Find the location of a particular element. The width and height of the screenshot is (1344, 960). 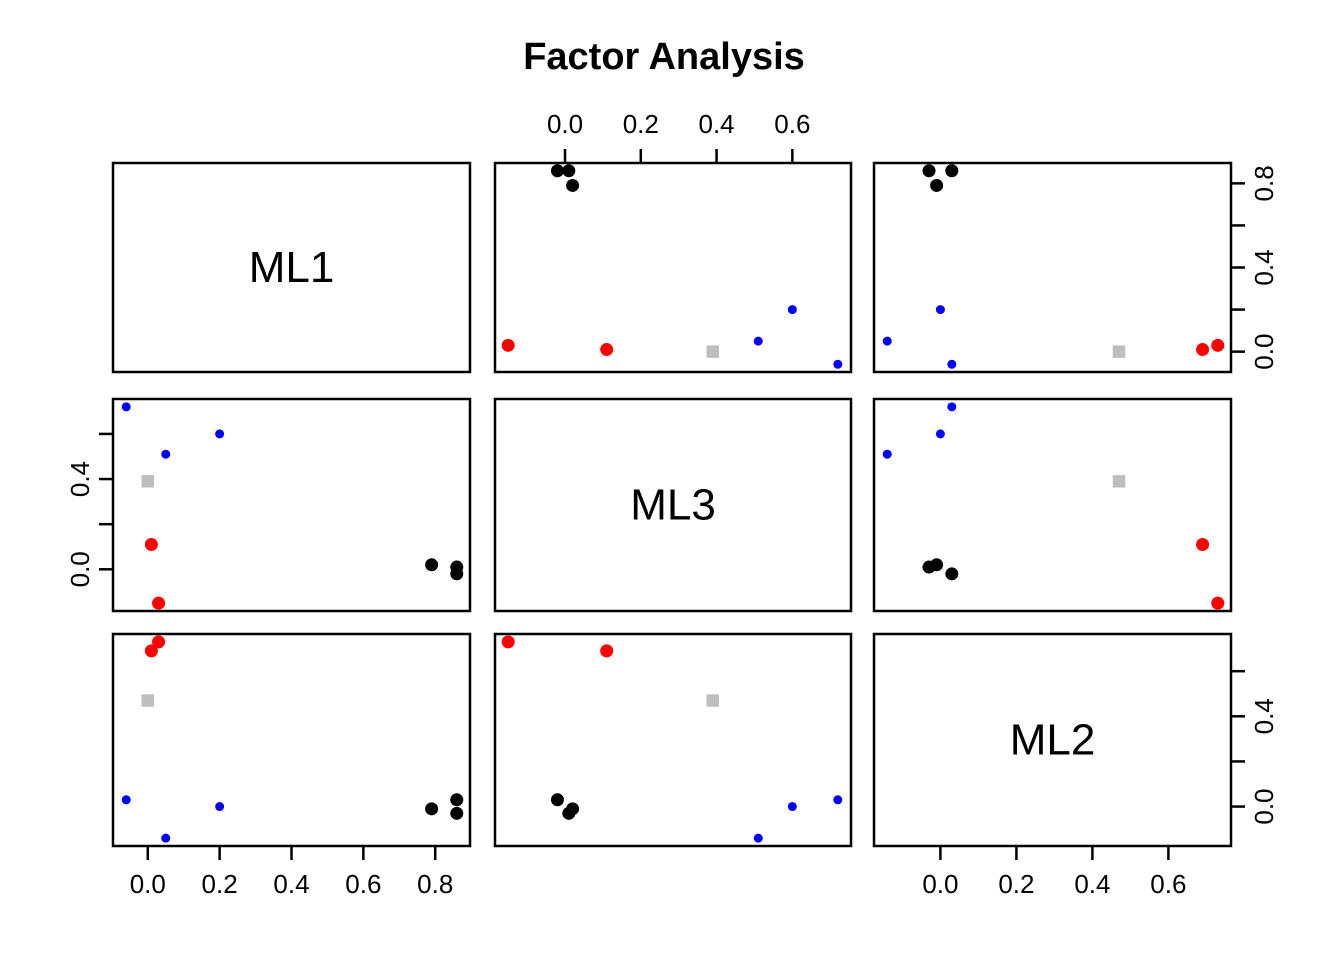

x-tick-label-ML1: 0.6 is located at coordinates (363, 884).